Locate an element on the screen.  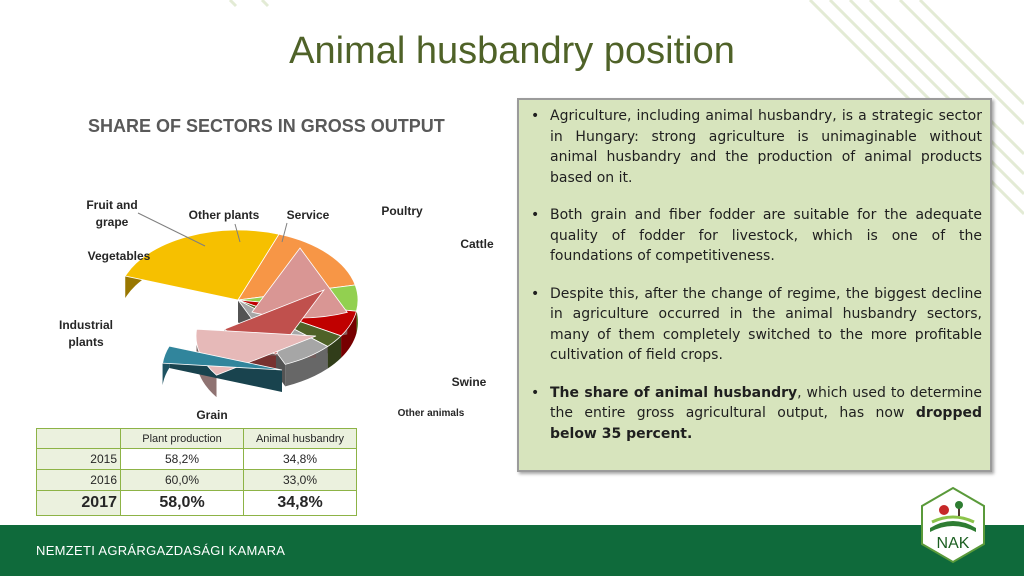
pie-label-poultry: Poultry is located at coordinates (402, 211).